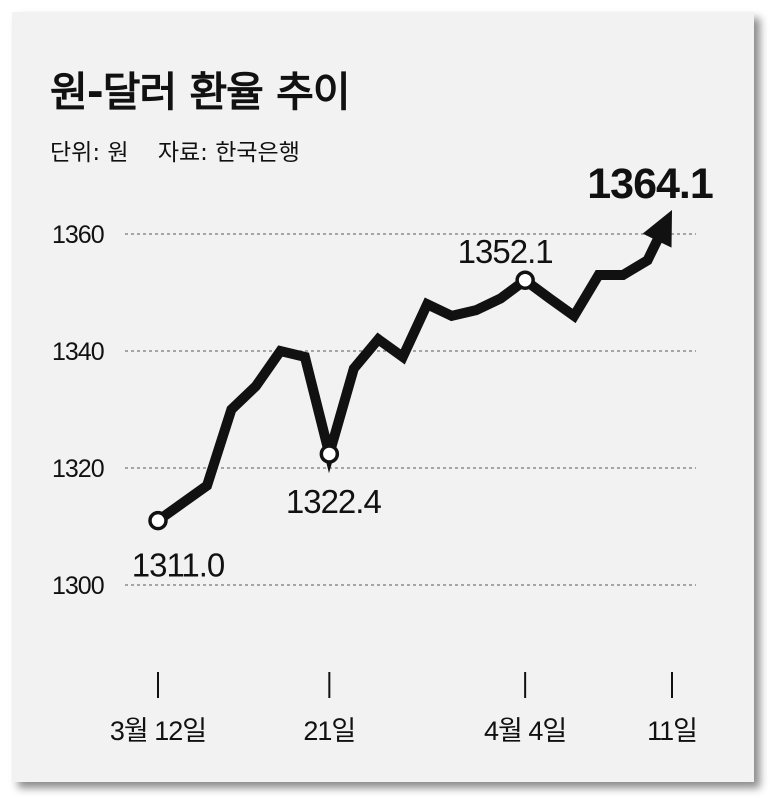  Describe the element at coordinates (525, 731) in the screenshot. I see `x-tick-label-2: 4월 4일` at that location.